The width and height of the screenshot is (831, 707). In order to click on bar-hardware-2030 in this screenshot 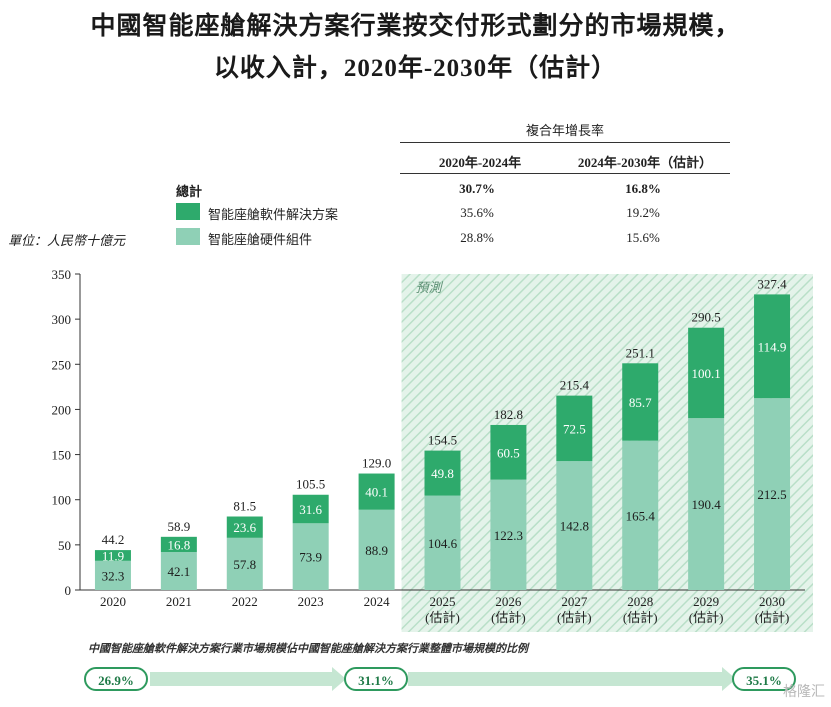, I will do `click(772, 494)`.